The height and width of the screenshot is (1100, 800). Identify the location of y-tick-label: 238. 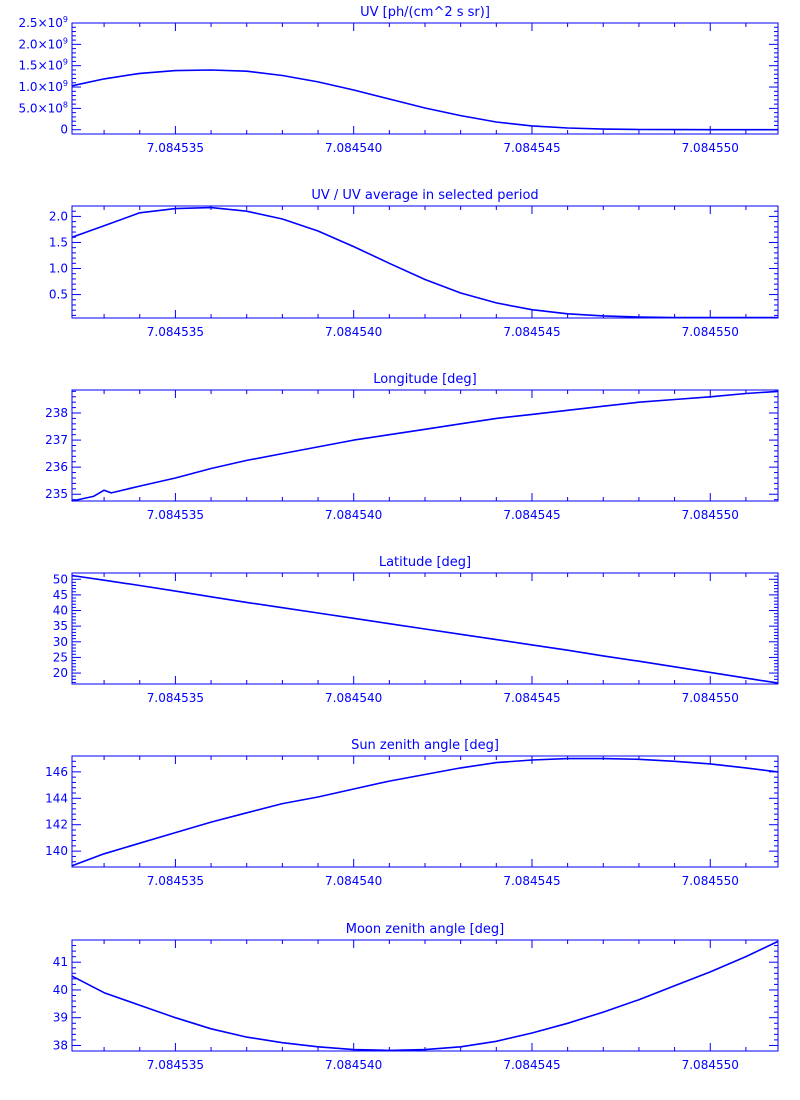
(56, 413).